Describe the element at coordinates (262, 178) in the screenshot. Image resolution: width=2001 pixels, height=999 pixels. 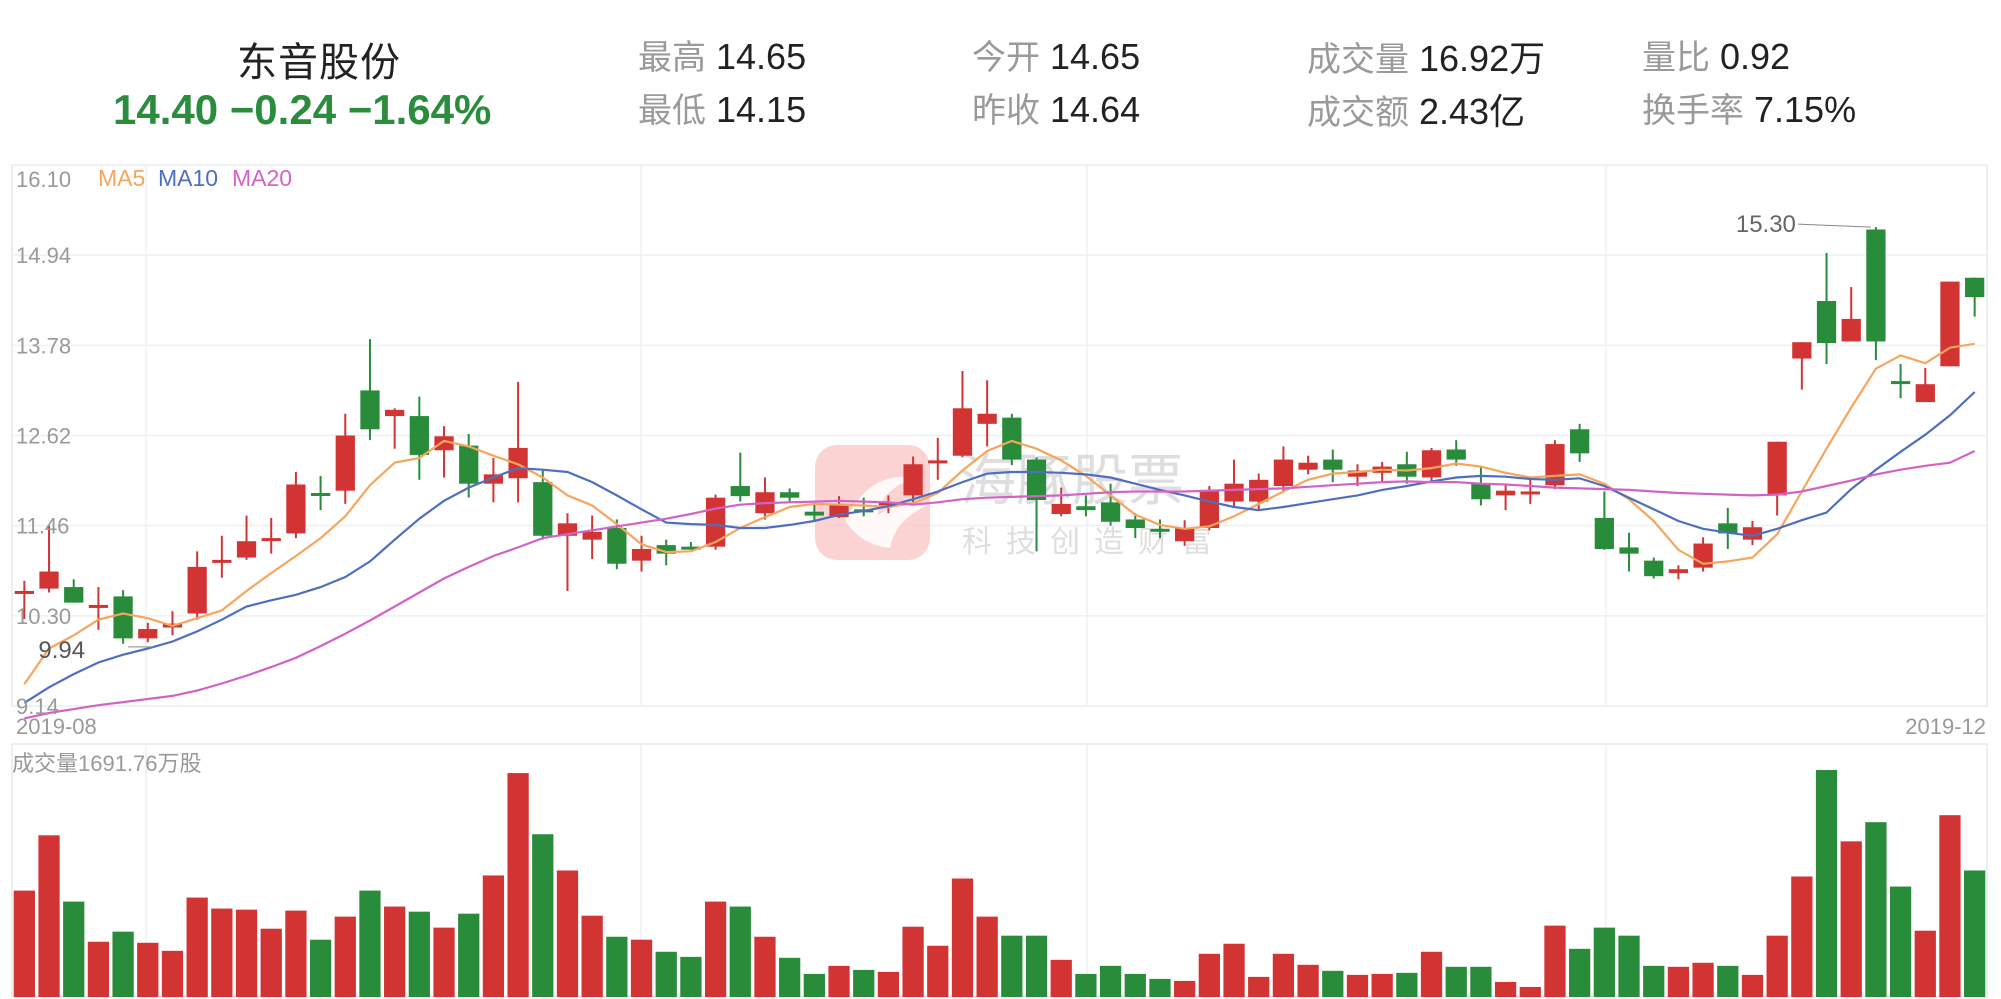
I see `legend-ma20: MA20` at that location.